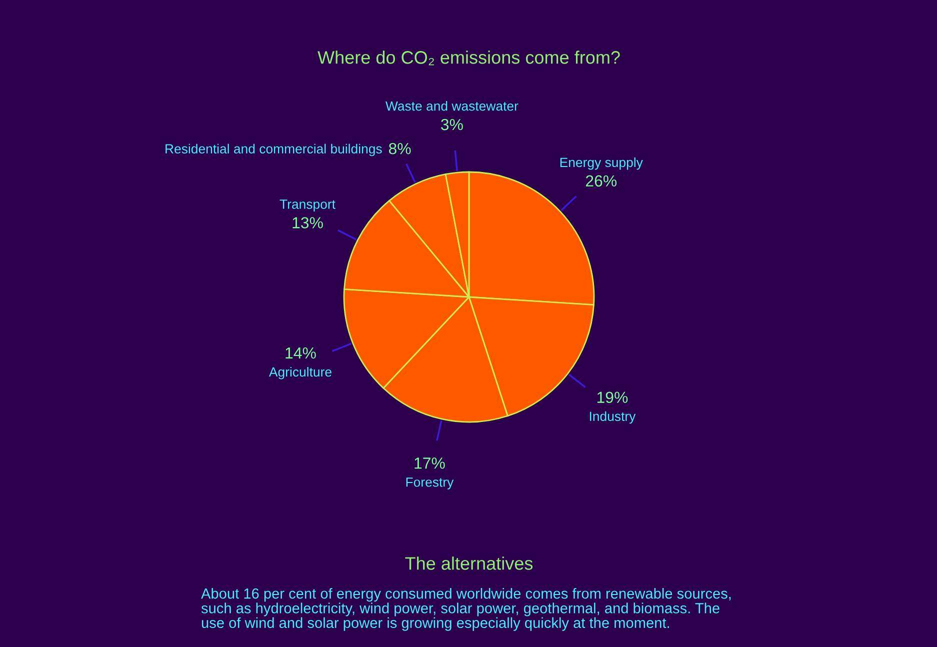  I want to click on text: About 16 per cent of energy consumed worldwide comes from renewable sources, such as hydroelectricity, wind power, solar power, geothermal, and biomass. The use of wind and solar power is growing especially quickly at the moment., so click(466, 609).